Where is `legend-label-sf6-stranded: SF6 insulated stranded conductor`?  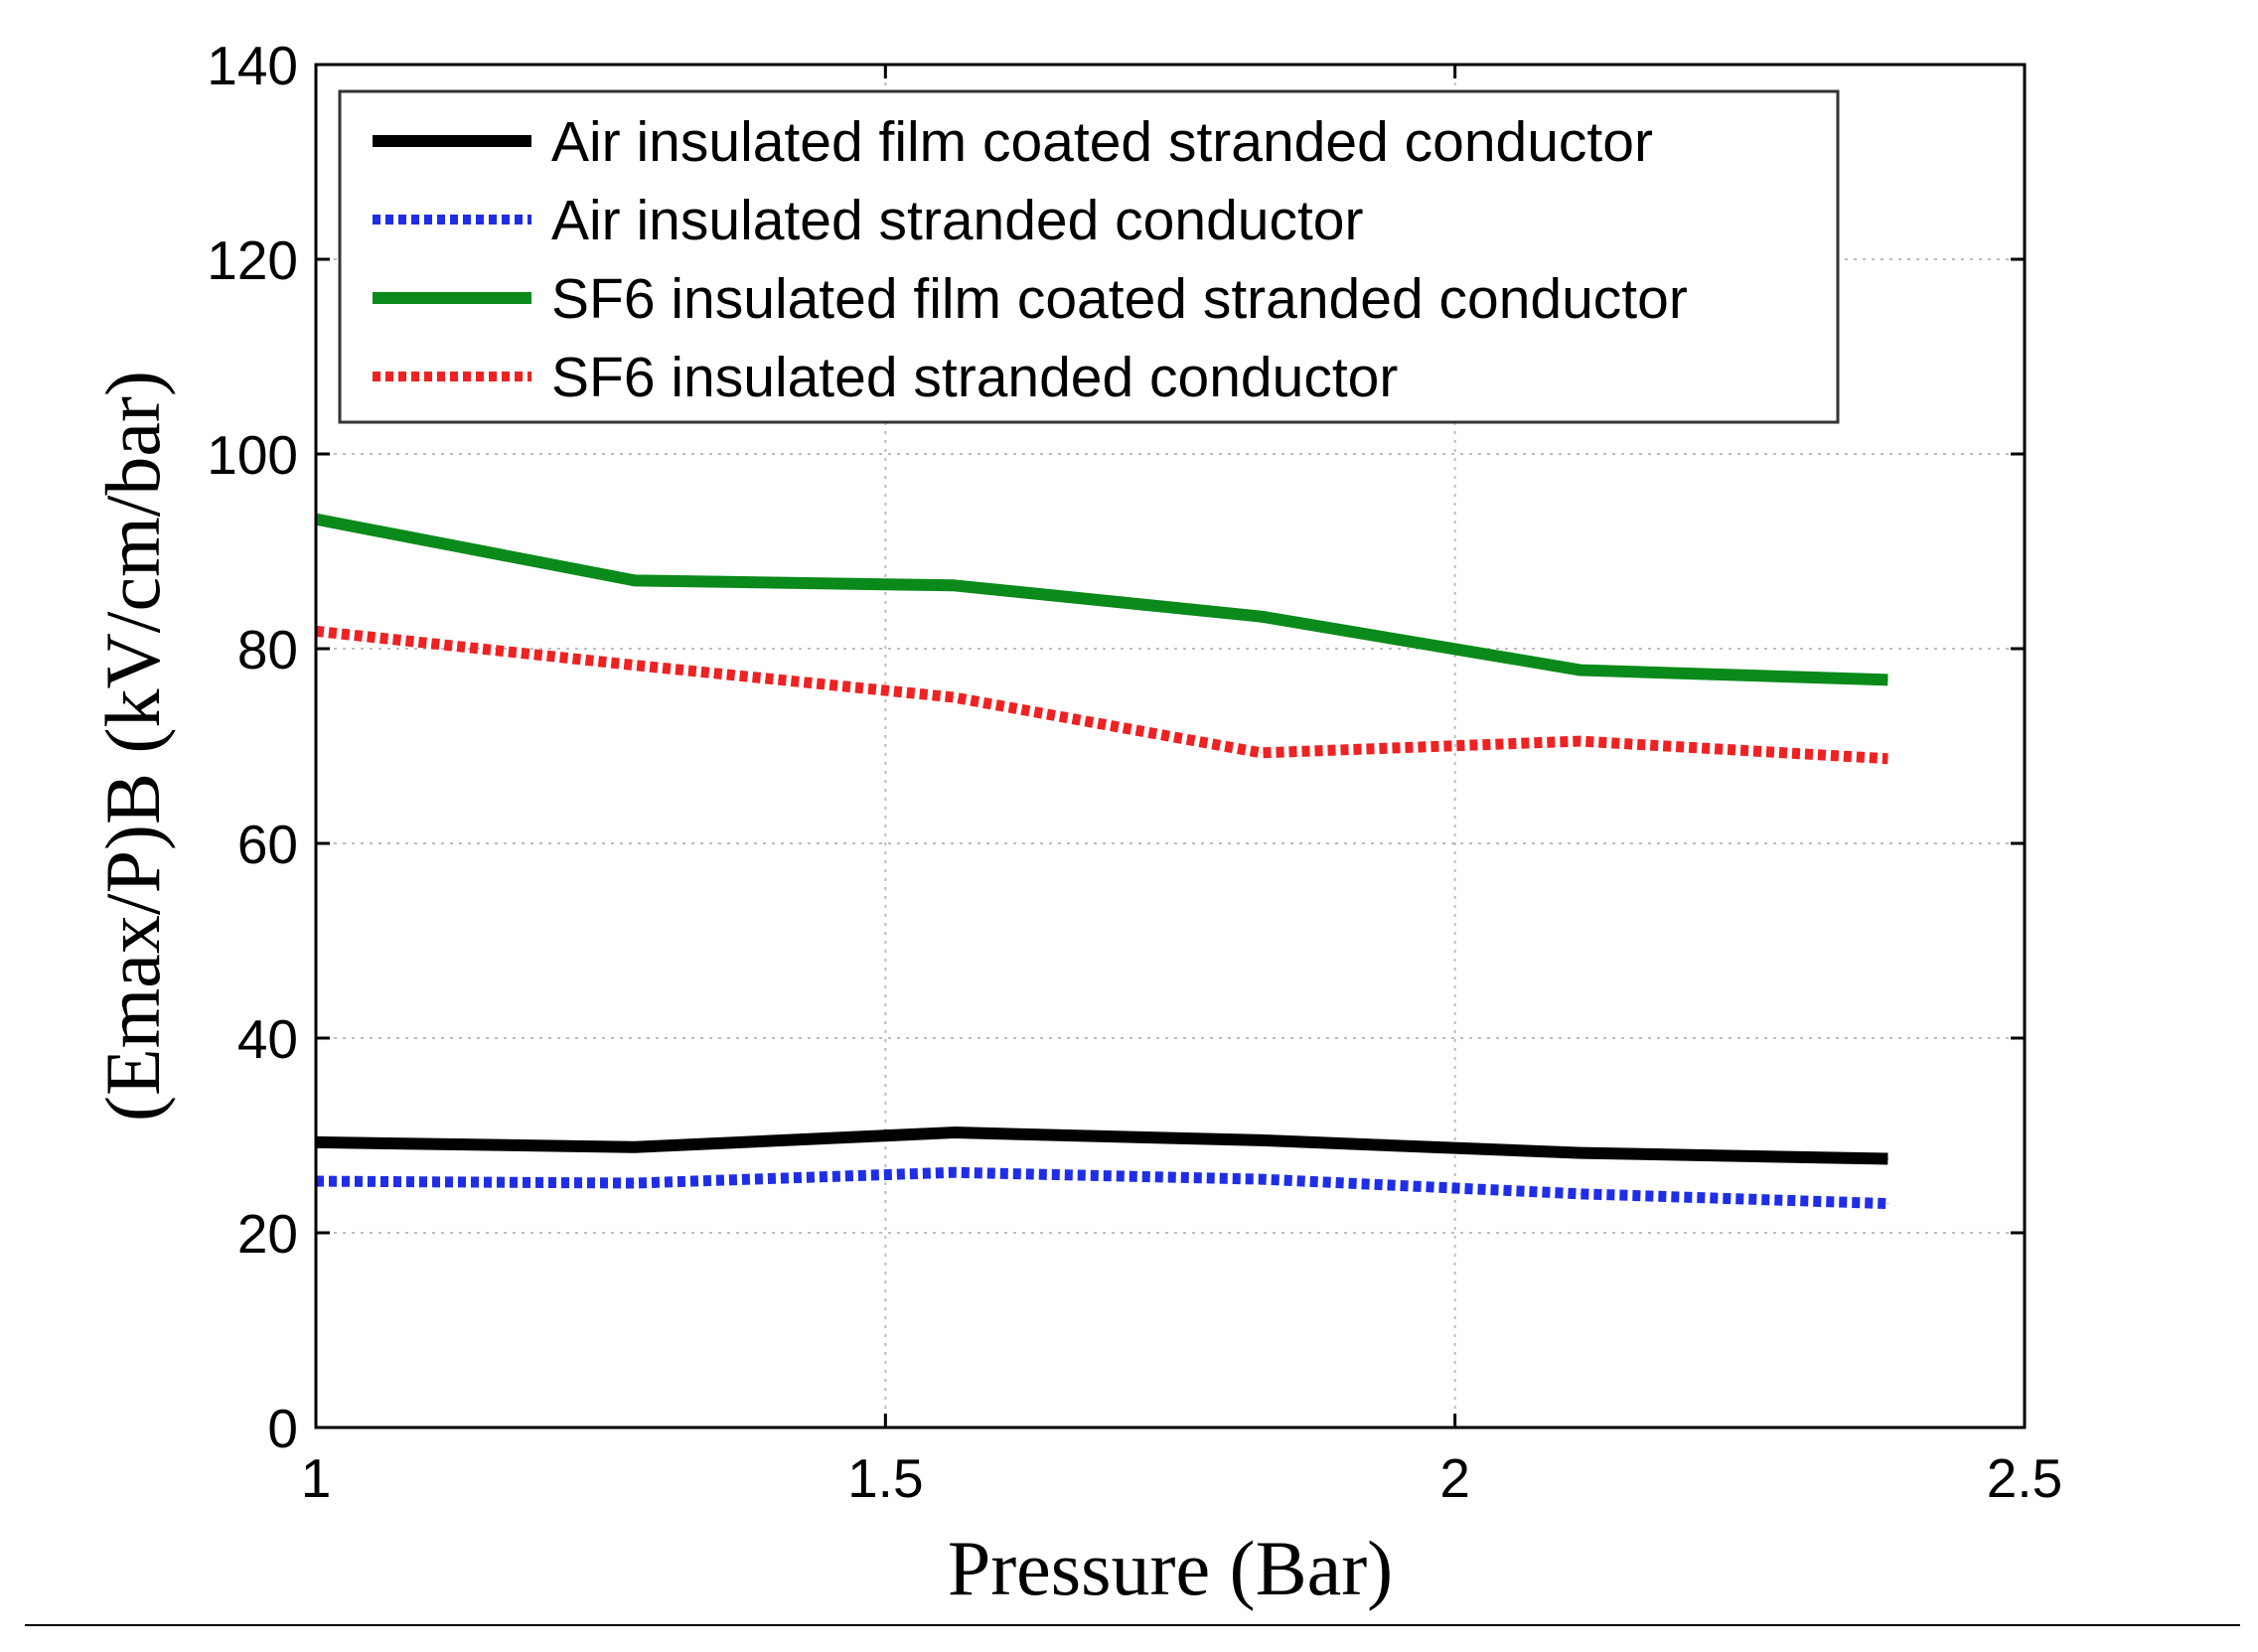
legend-label-sf6-stranded: SF6 insulated stranded conductor is located at coordinates (975, 378).